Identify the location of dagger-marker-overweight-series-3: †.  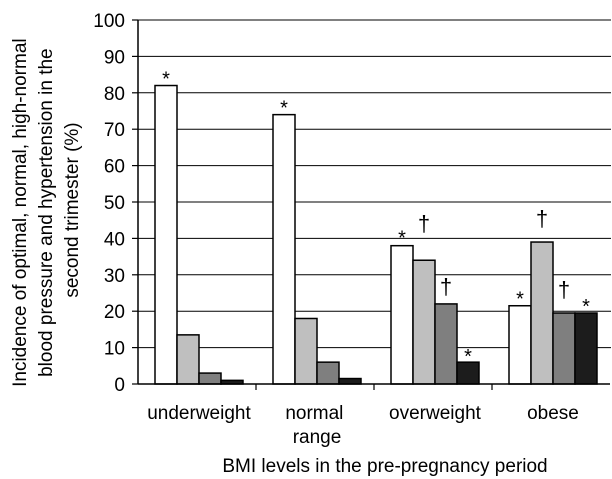
(446, 286).